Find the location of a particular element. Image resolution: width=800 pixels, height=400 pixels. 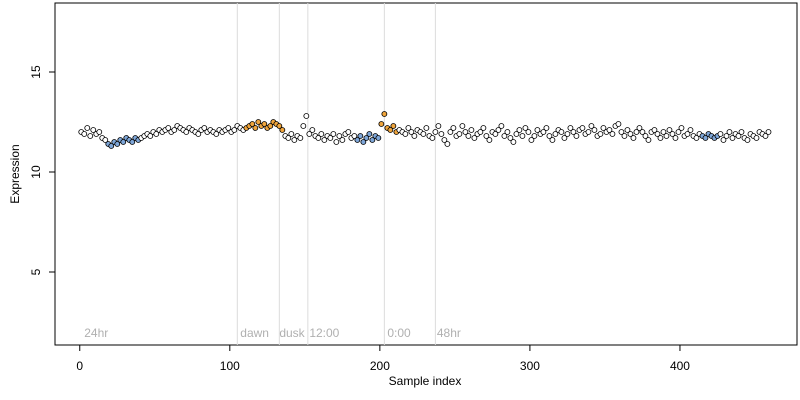

annotation: 24hr is located at coordinates (96, 333).